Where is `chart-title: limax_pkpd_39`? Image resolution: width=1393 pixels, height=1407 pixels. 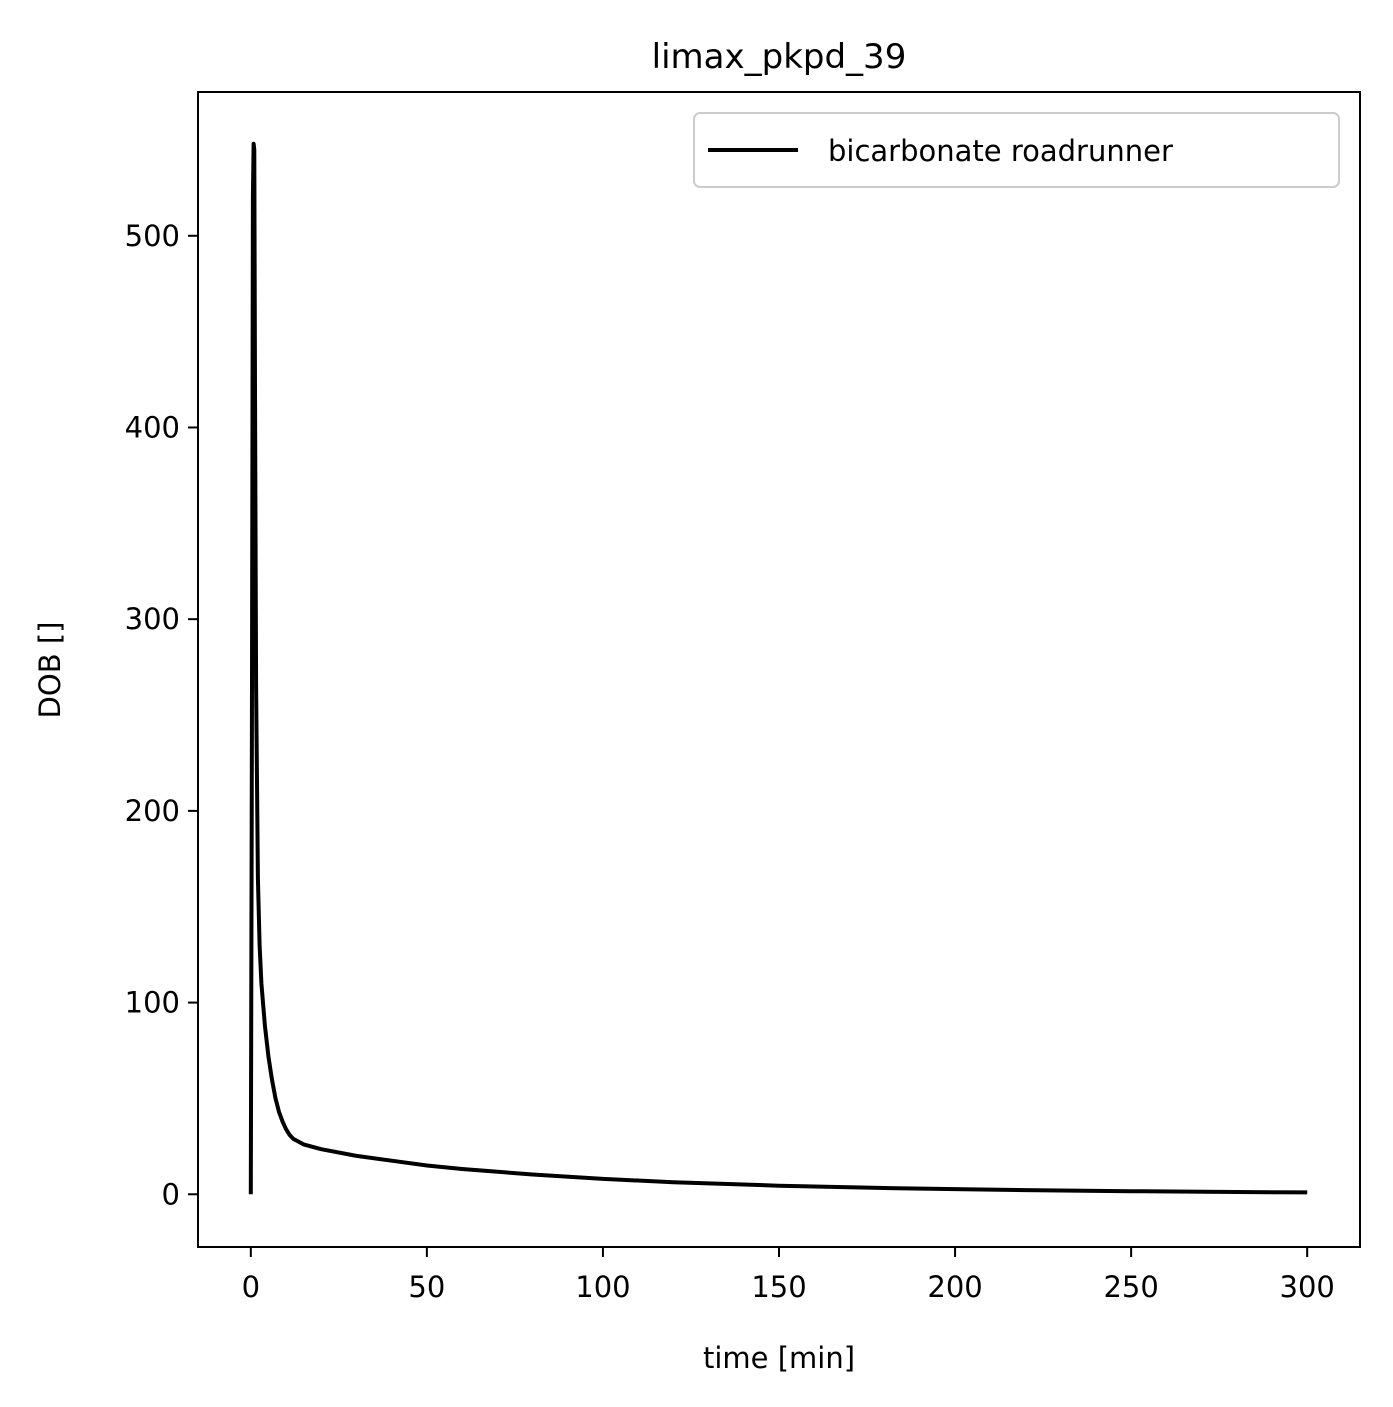
chart-title: limax_pkpd_39 is located at coordinates (779, 57).